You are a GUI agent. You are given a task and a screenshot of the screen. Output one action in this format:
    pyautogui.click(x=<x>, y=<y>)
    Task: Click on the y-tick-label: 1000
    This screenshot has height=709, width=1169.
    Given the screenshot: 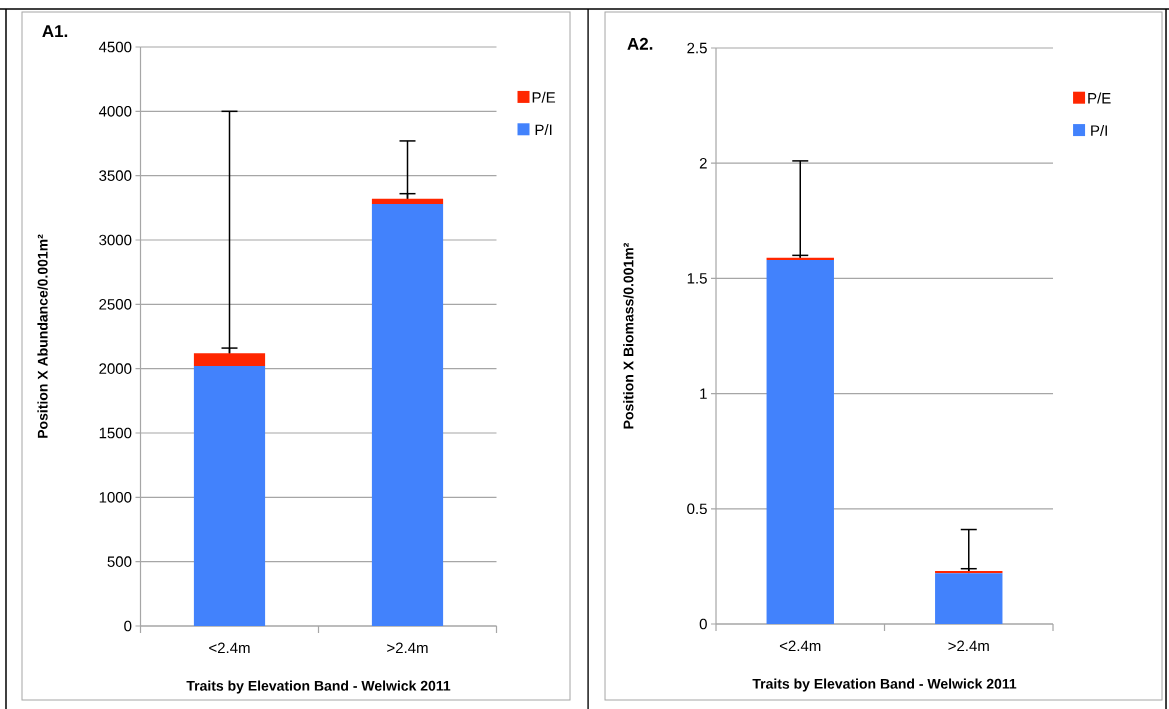 What is the action you would take?
    pyautogui.click(x=115, y=497)
    